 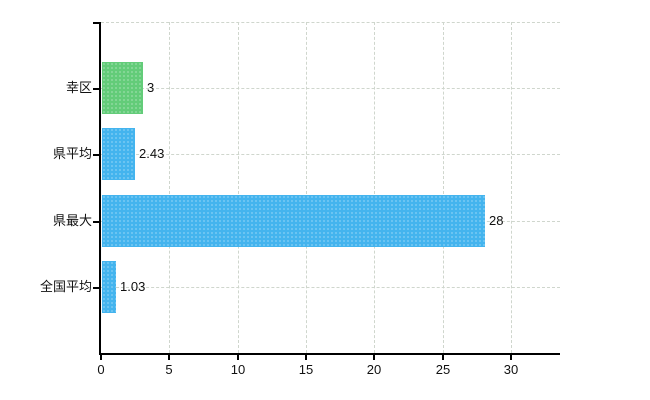 I want to click on x-axis-line, so click(x=329, y=354).